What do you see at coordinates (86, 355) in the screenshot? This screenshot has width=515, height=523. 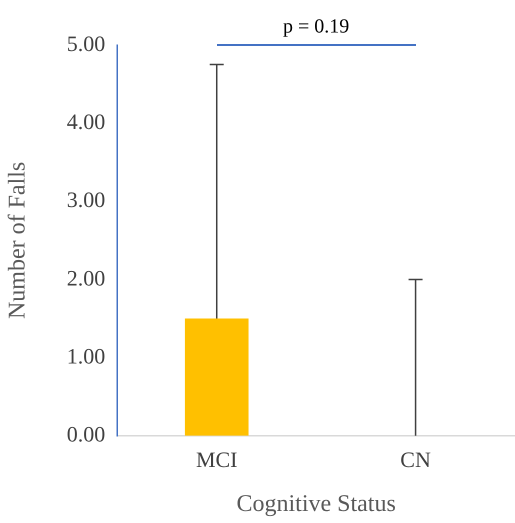 I see `y-tick-label: 1.00` at bounding box center [86, 355].